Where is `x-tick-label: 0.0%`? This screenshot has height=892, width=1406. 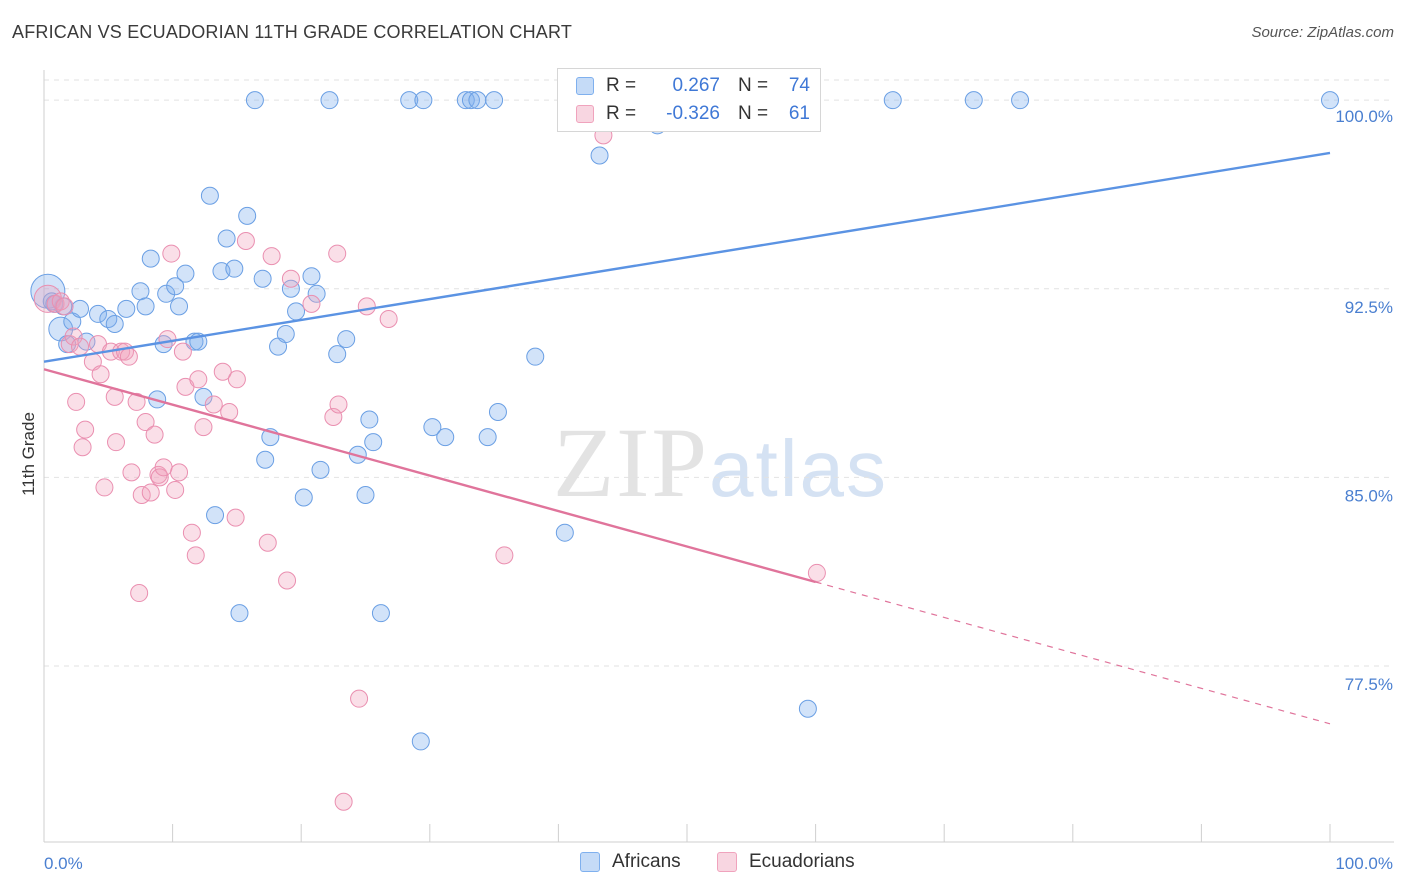 x-tick-label: 0.0% is located at coordinates (63, 863).